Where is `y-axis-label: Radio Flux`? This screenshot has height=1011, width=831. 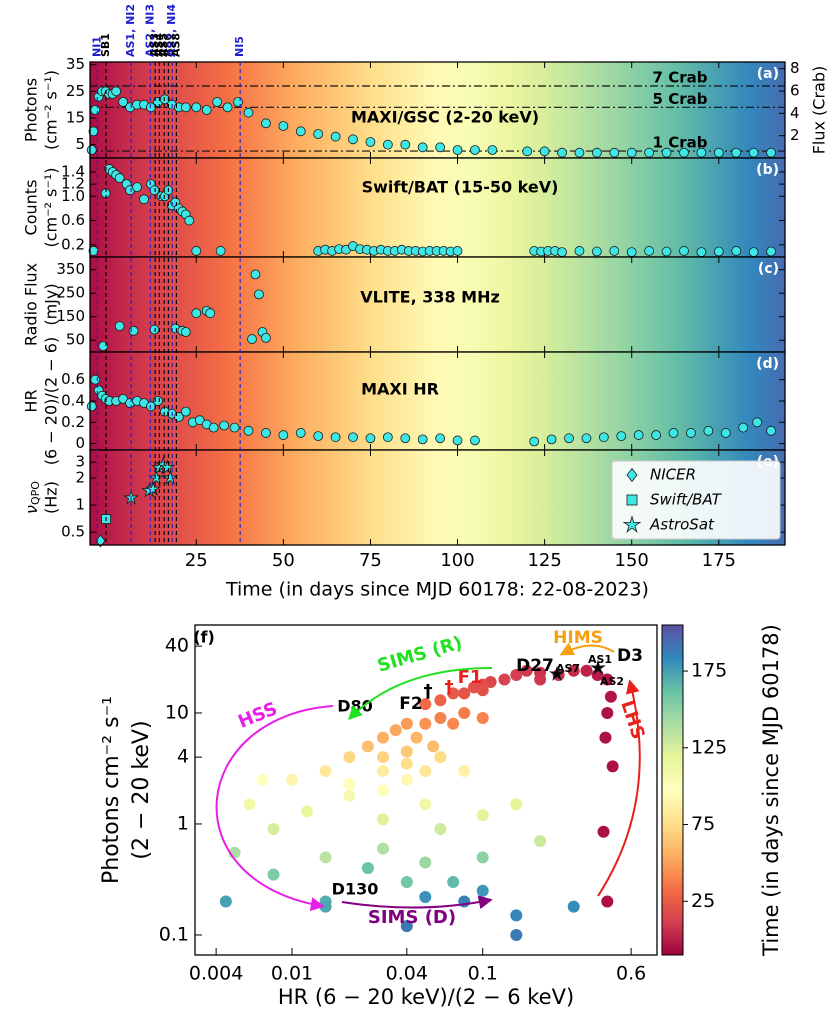 y-axis-label: Radio Flux is located at coordinates (31, 304).